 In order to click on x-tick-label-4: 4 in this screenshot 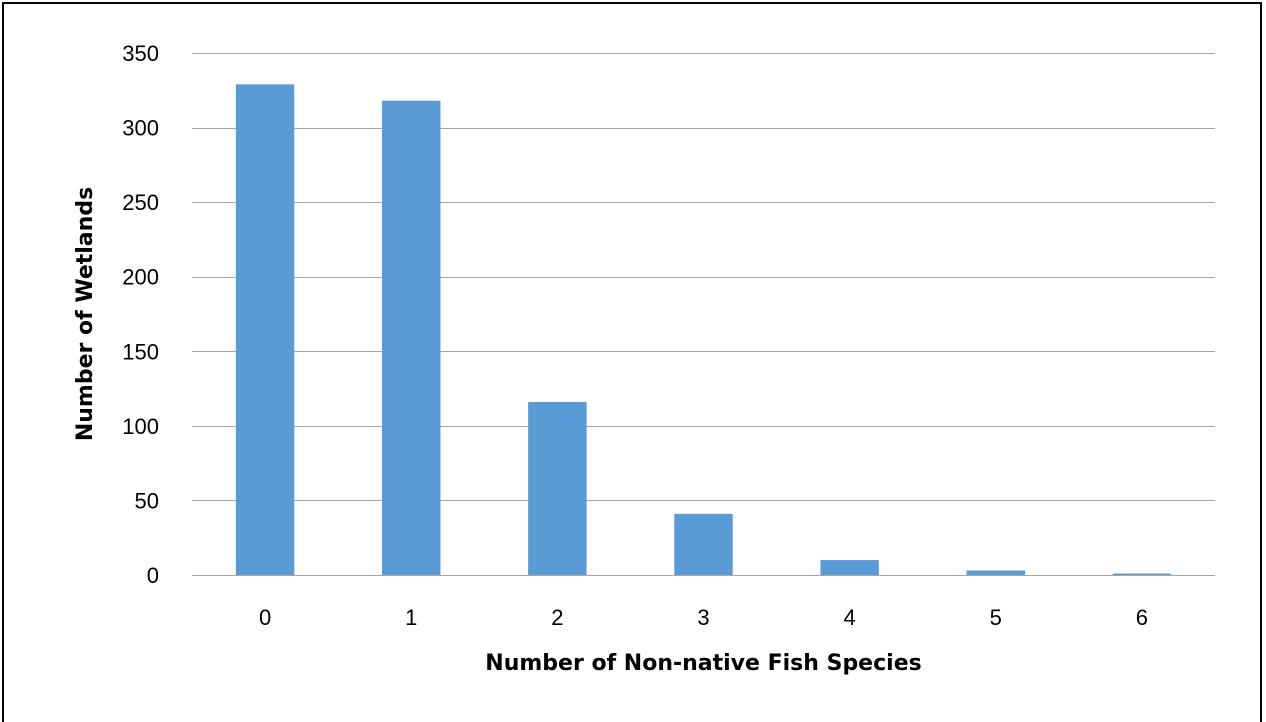, I will do `click(850, 617)`.